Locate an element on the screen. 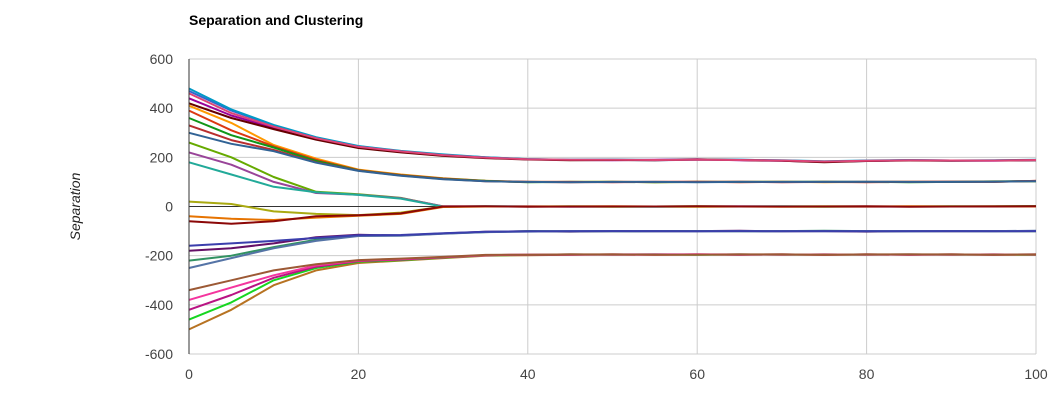  x-tick-label: 40 is located at coordinates (528, 374).